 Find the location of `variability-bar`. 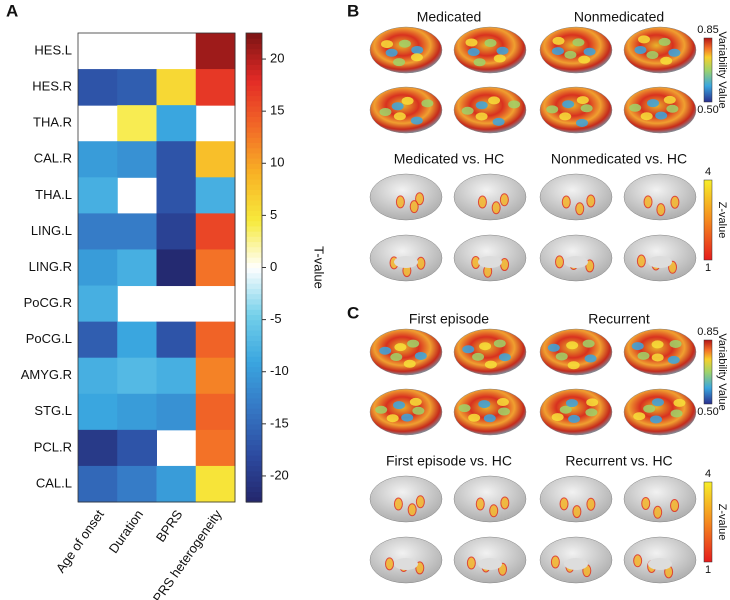

variability-bar is located at coordinates (708, 372).